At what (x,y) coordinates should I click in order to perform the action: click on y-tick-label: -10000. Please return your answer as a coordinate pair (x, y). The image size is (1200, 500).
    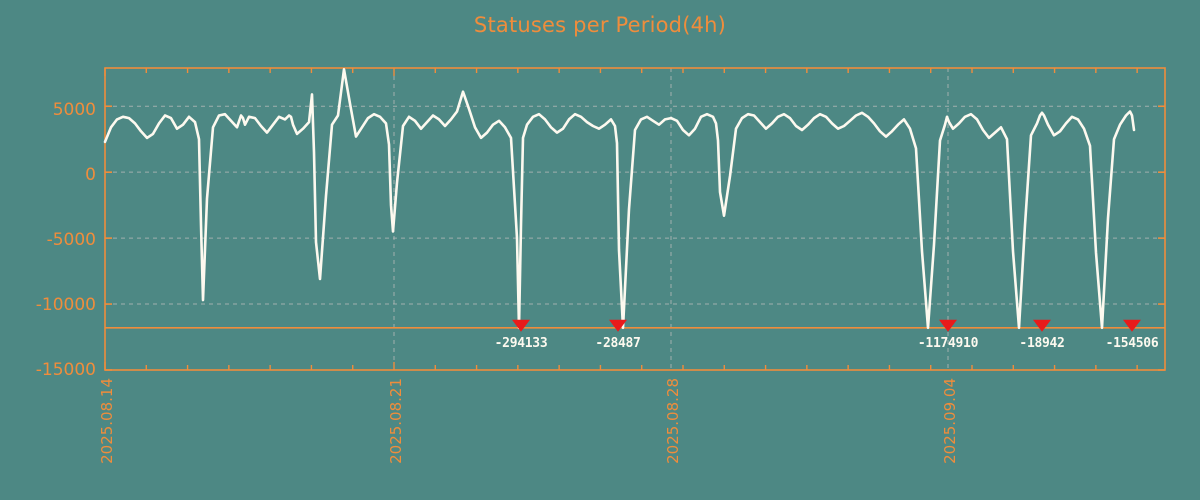
    Looking at the image, I should click on (65, 305).